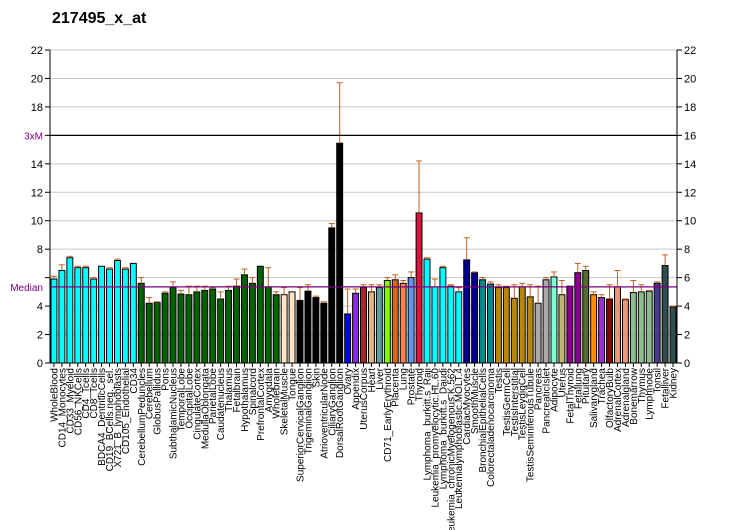  I want to click on x-tick-label: ParietalLobe, so click(213, 396).